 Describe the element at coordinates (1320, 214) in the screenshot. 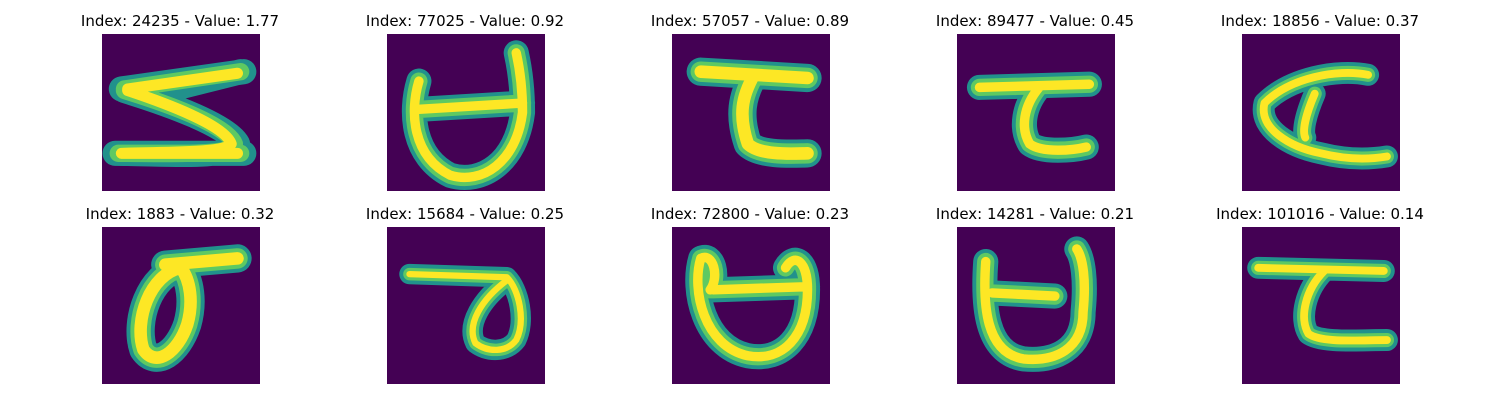

I see `panel-title: Index: 101016 - Value: 0.14` at that location.